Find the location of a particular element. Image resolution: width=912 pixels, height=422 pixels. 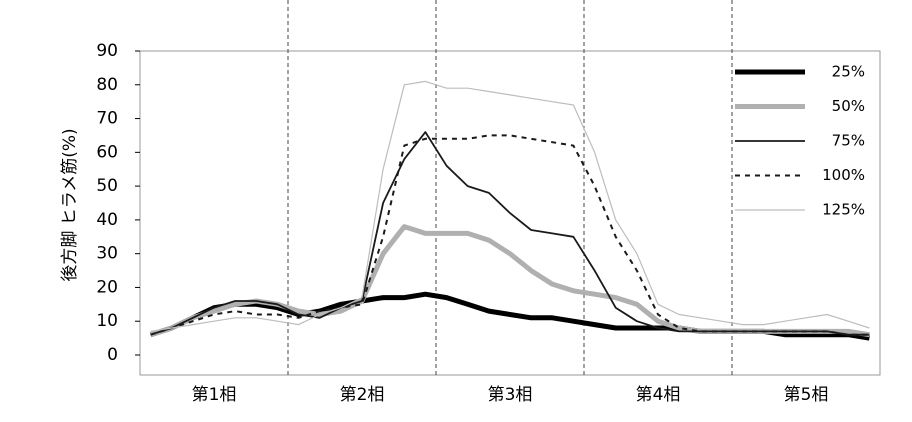

legend-label: 75% is located at coordinates (848, 141).